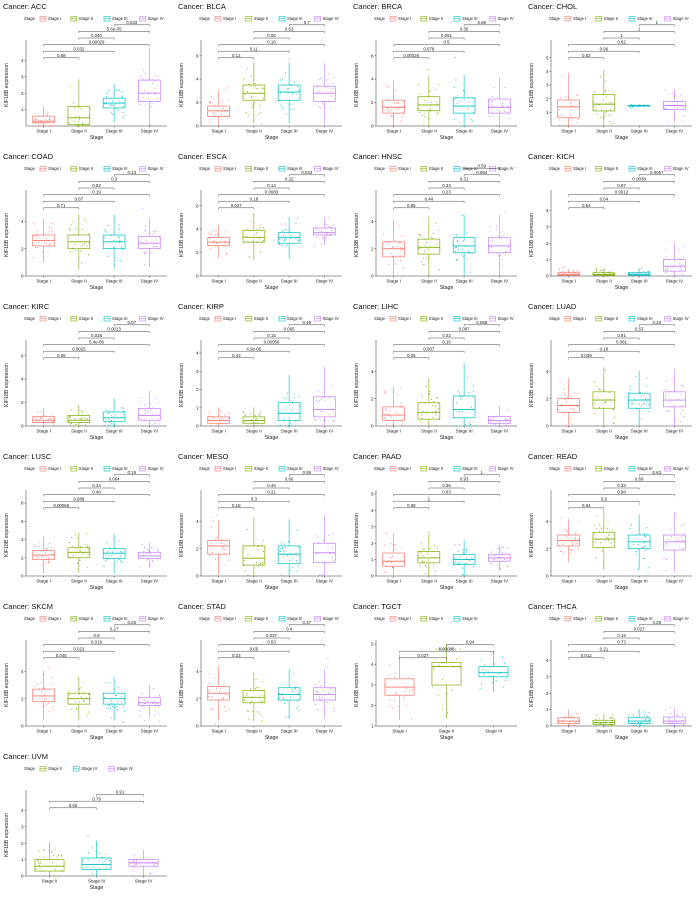  What do you see at coordinates (289, 179) in the screenshot?
I see `pvalue-label: 0.22` at bounding box center [289, 179].